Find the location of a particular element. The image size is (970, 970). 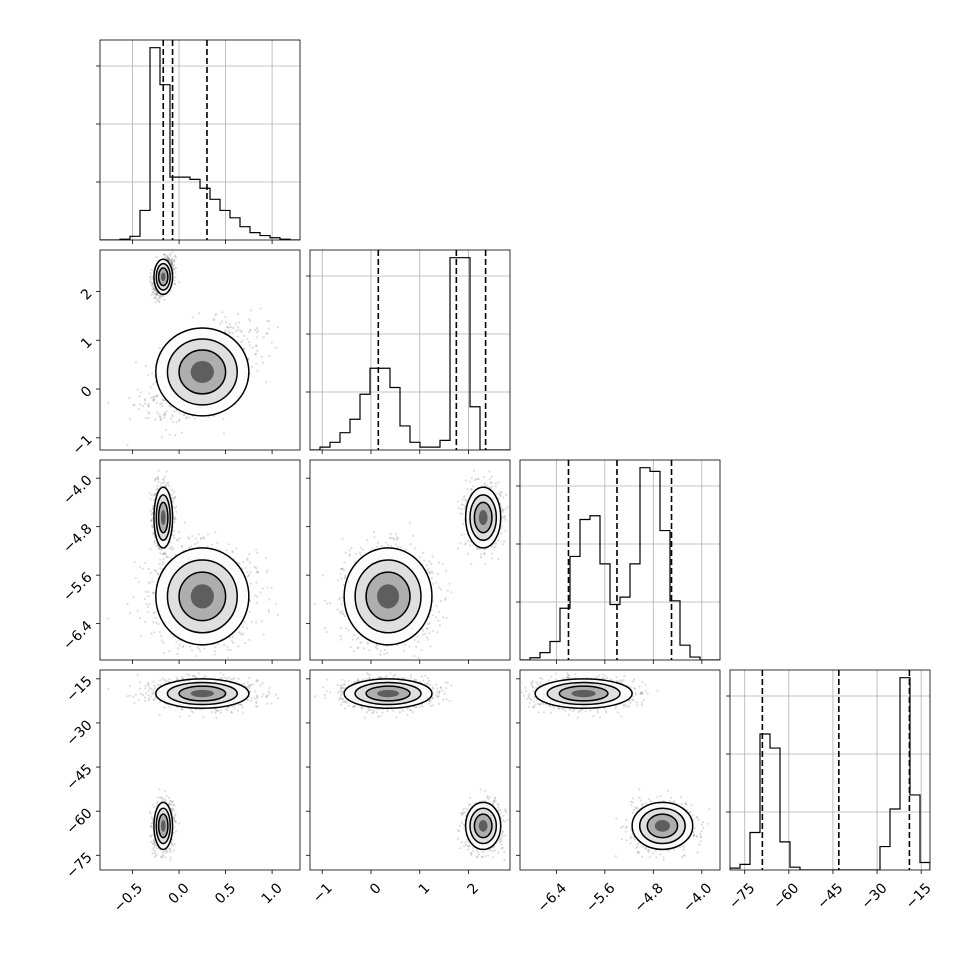

y-tick-label: 2 is located at coordinates (87, 295).